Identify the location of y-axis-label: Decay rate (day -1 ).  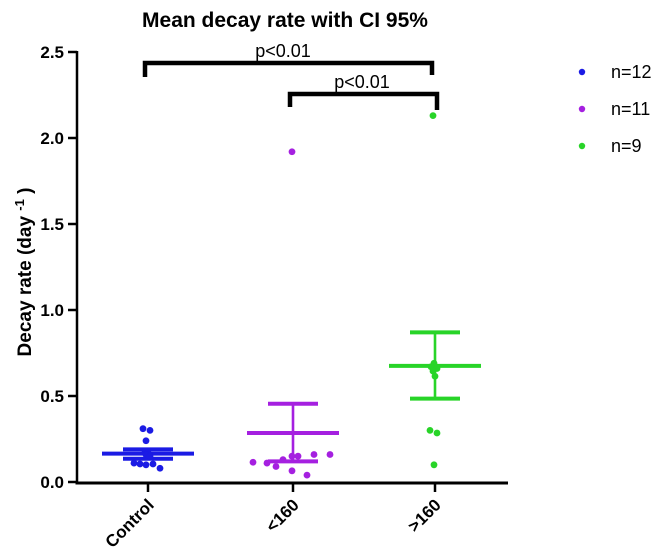
(22, 272).